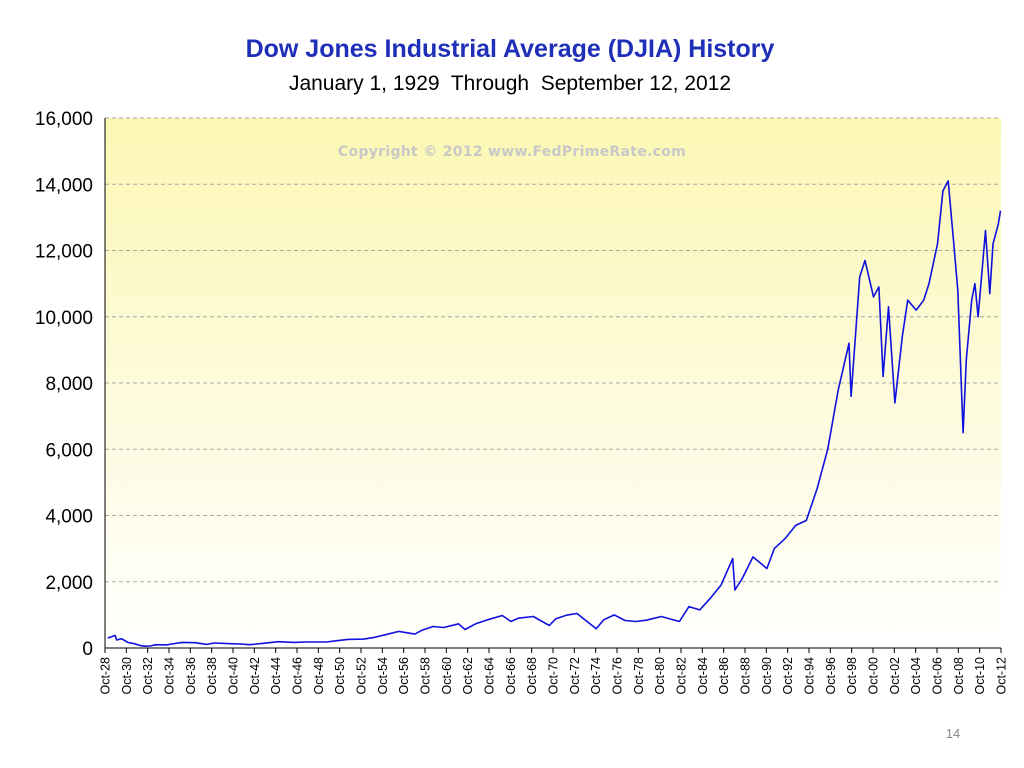  Describe the element at coordinates (69, 583) in the screenshot. I see `y-tick-label: 2,000` at that location.